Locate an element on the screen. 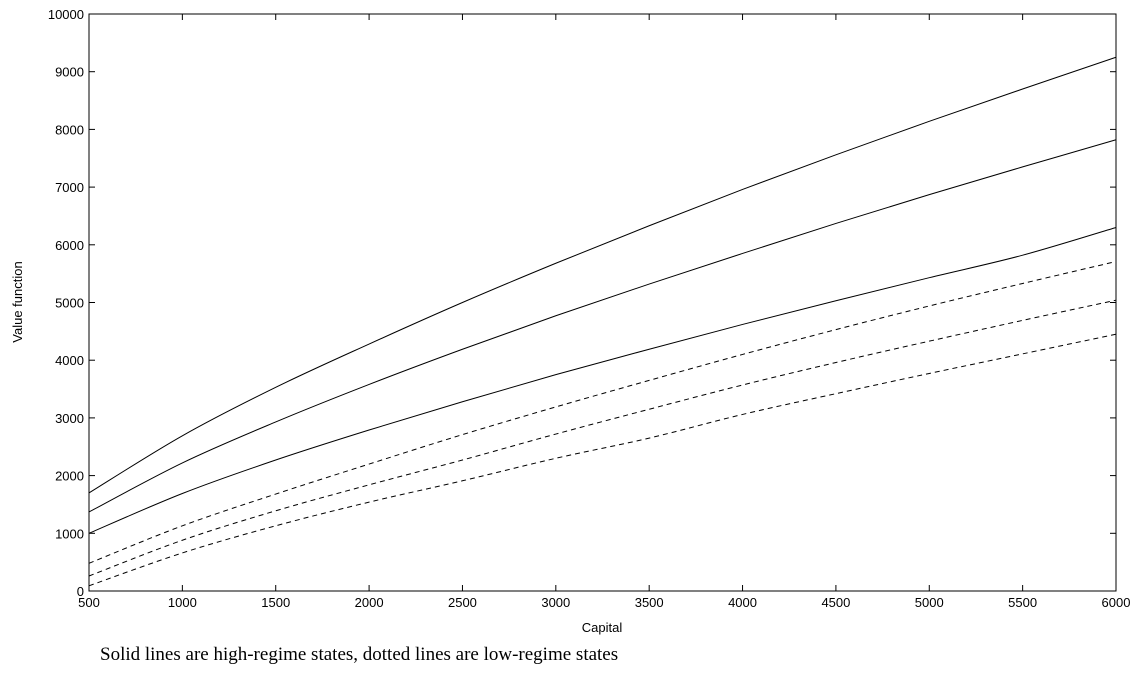 This screenshot has height=673, width=1141. x-tick-label: 3500 is located at coordinates (649, 602).